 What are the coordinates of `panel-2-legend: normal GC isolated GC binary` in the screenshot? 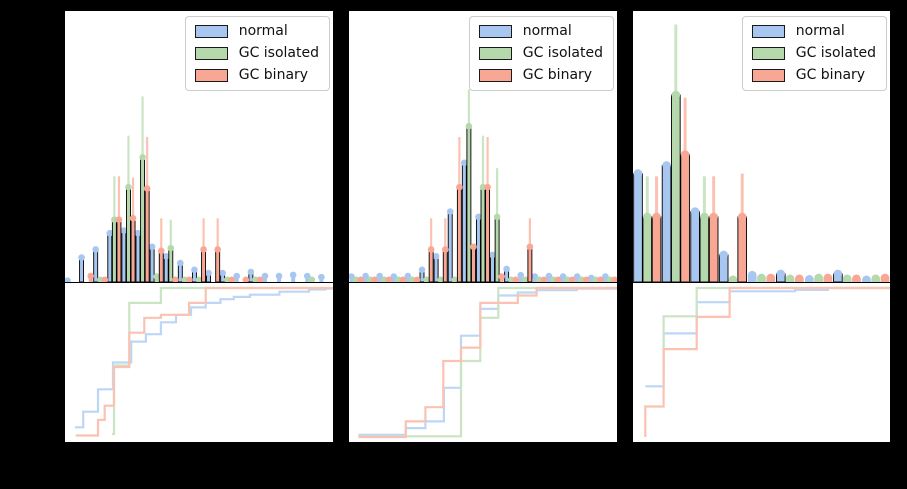 It's located at (541, 53).